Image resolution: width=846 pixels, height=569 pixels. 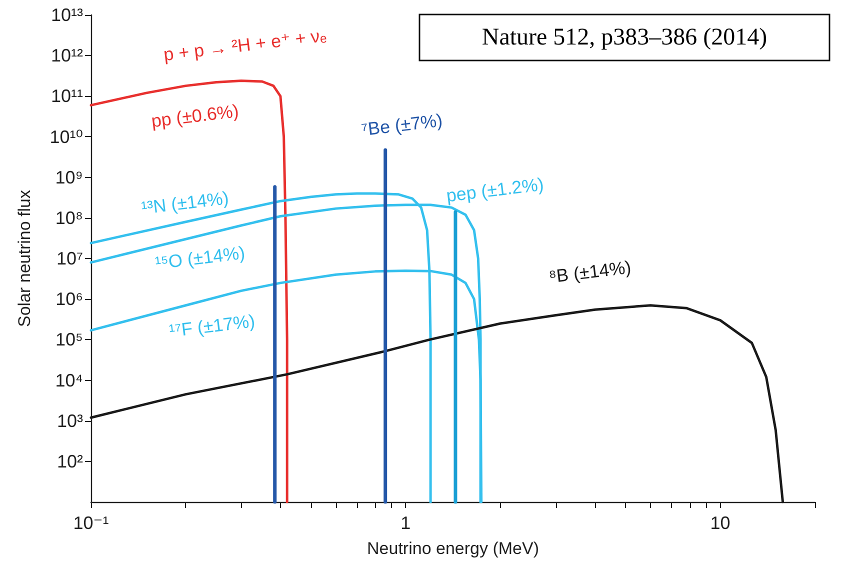 I want to click on y-tick-label: 10¹¹, so click(x=66, y=96).